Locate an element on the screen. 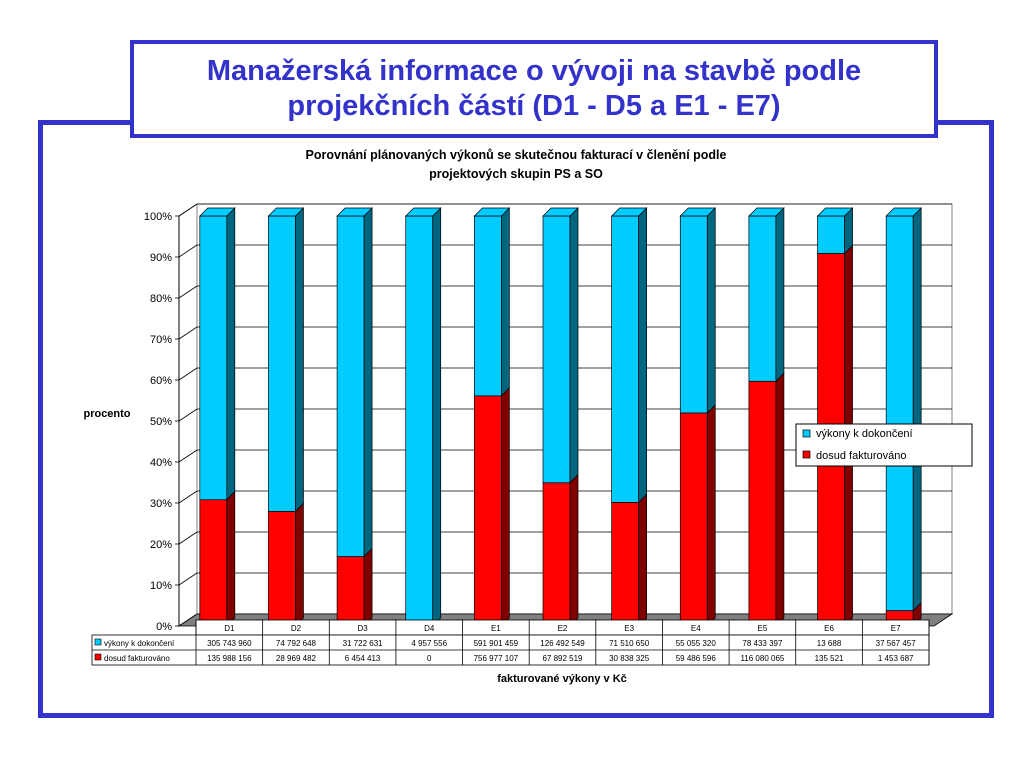 The image size is (1024, 768). table-cell: 4 957 556 is located at coordinates (429, 643).